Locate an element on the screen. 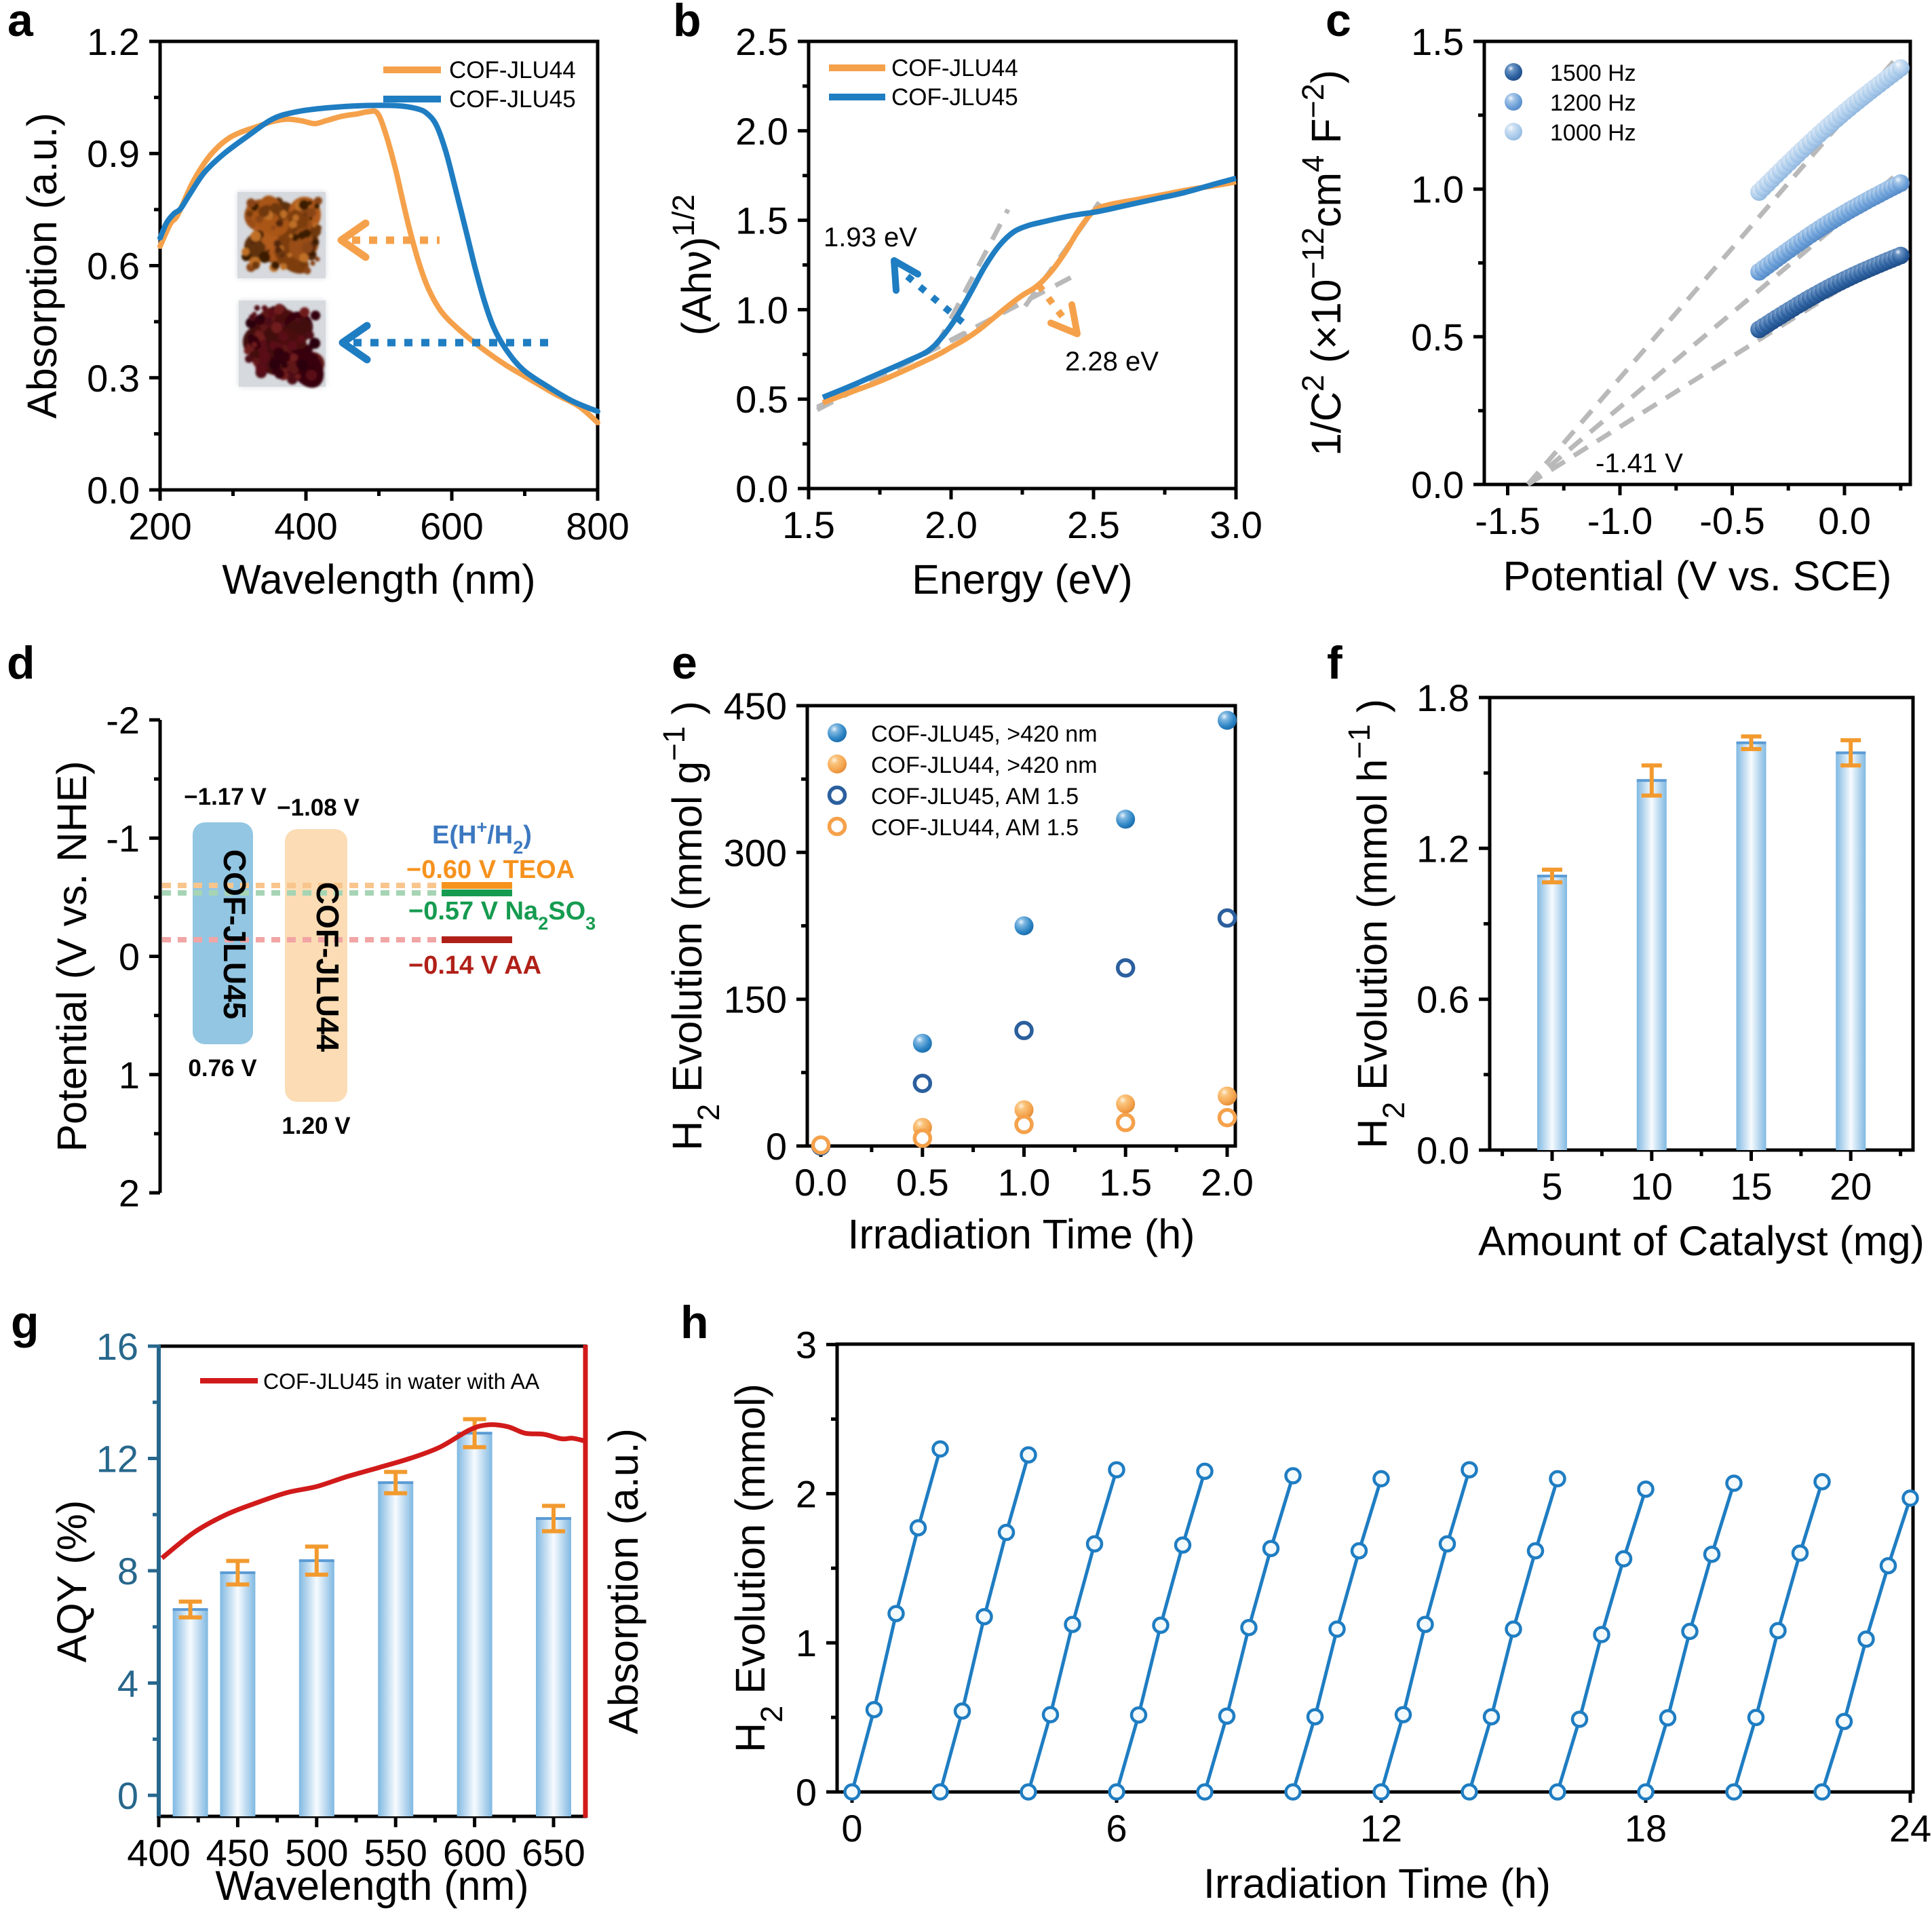  svg-text: 10 is located at coordinates (1652, 1186).